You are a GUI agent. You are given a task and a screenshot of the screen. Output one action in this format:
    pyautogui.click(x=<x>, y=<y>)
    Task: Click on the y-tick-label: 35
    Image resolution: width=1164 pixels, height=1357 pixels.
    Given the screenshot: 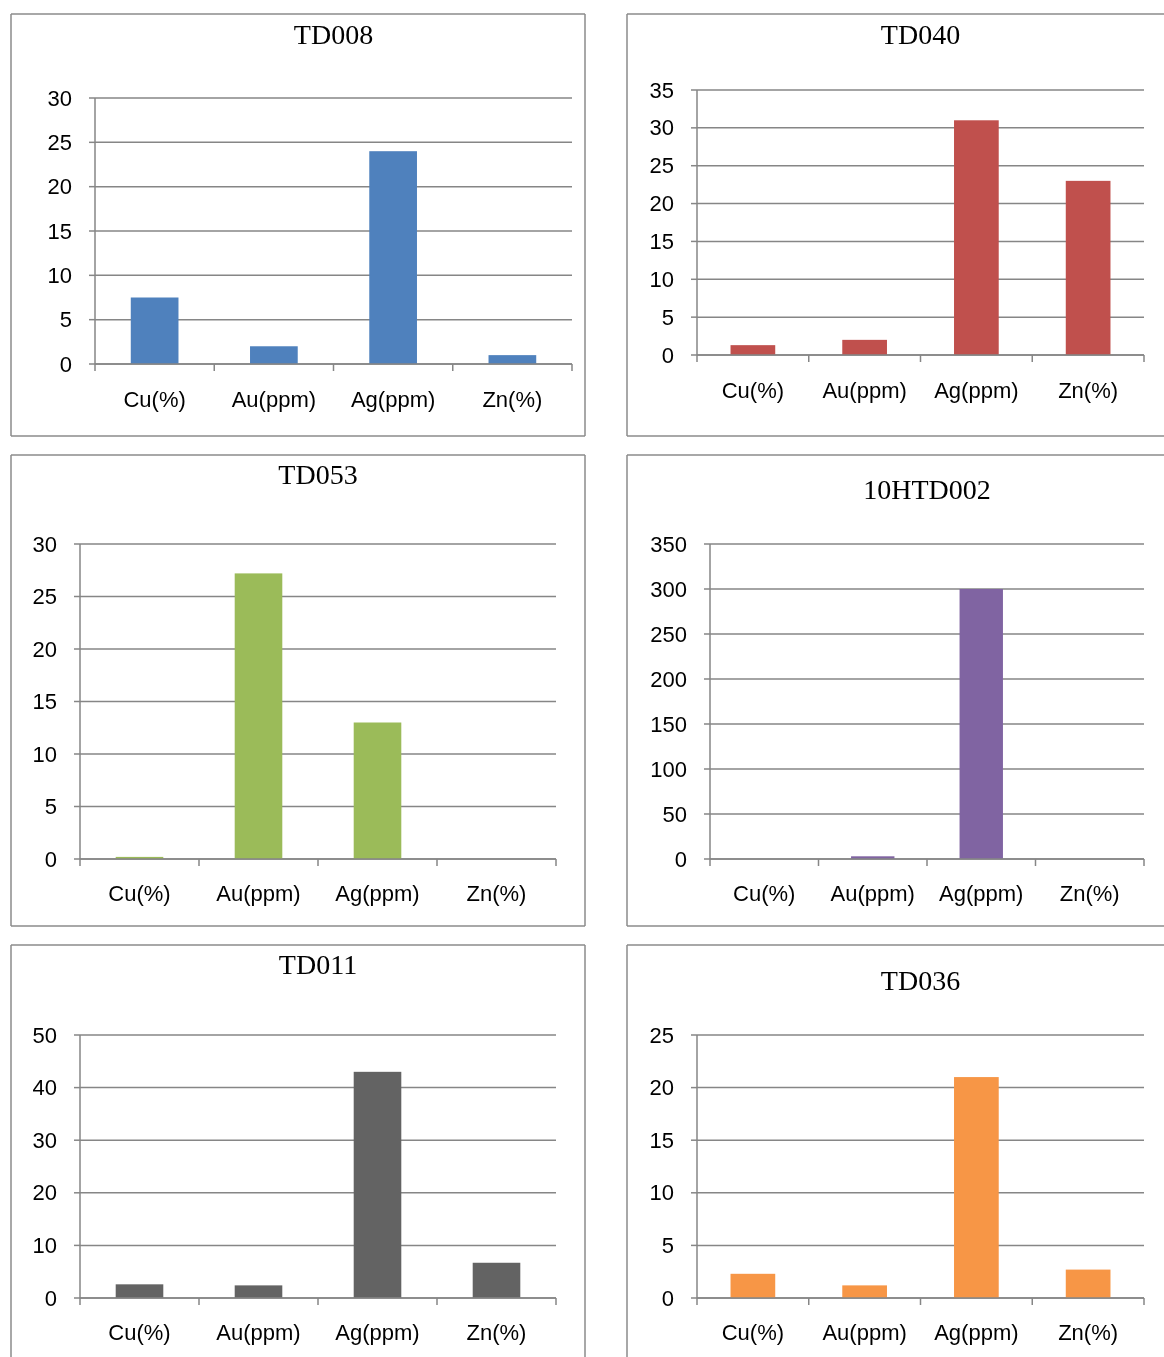 What is the action you would take?
    pyautogui.click(x=661, y=90)
    